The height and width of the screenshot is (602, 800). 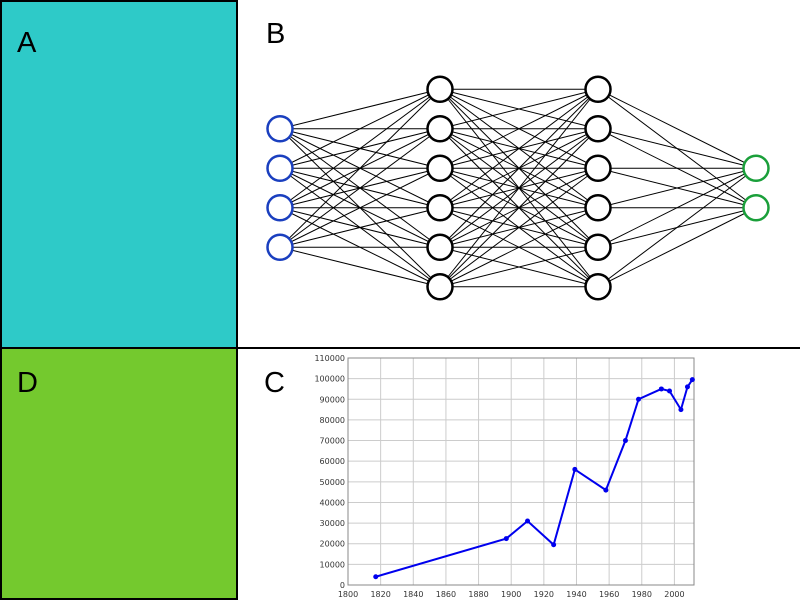 I want to click on x-tick-label: 2000, so click(x=674, y=594).